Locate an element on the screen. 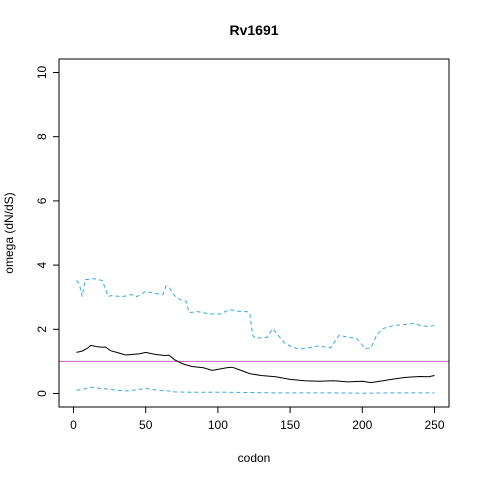 The width and height of the screenshot is (480, 480). chart-title: Rv1691 is located at coordinates (253, 30).